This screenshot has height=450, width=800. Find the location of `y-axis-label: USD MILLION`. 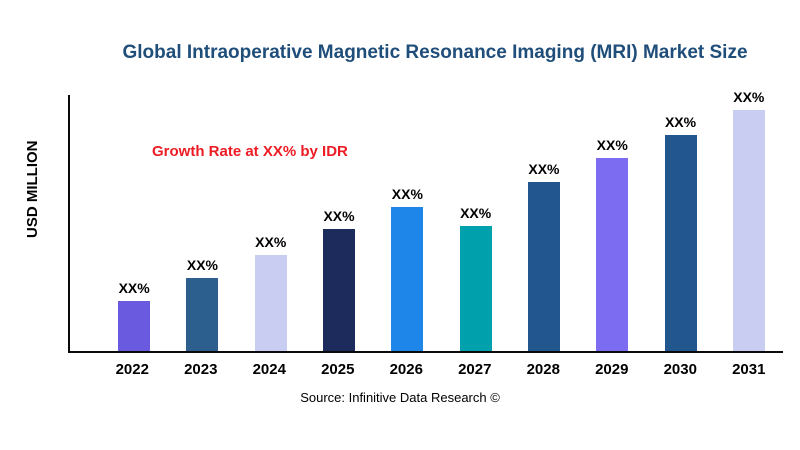

y-axis-label: USD MILLION is located at coordinates (32, 189).